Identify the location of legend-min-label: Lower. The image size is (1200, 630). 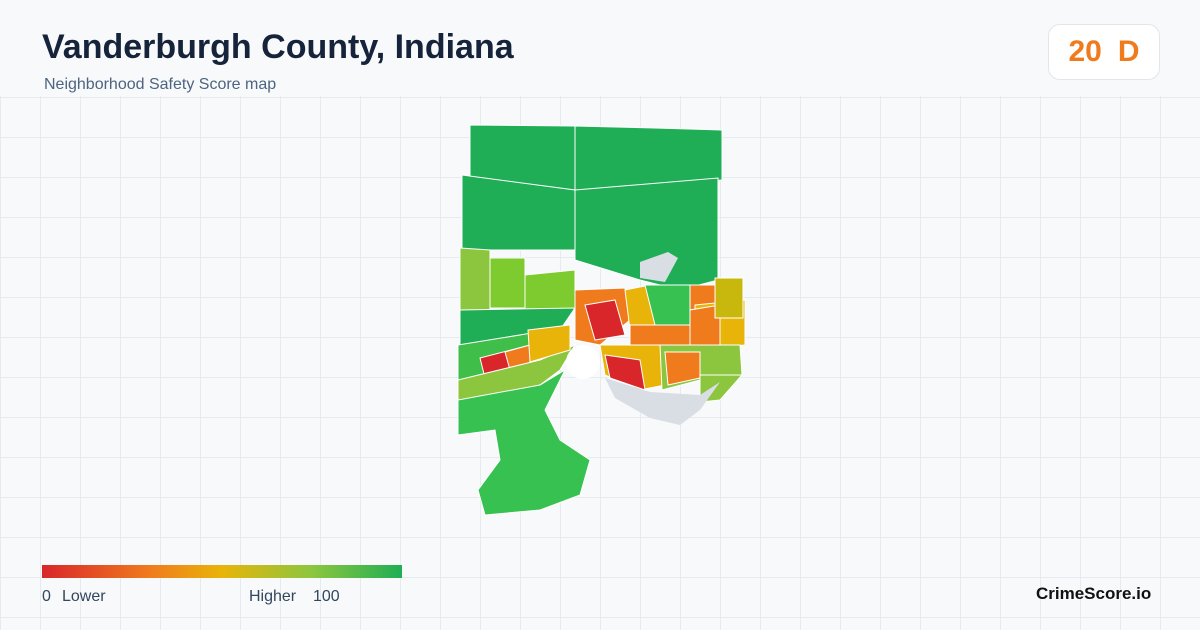
(84, 596).